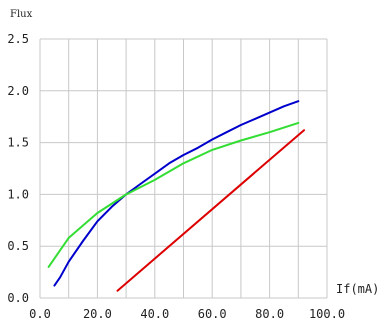 Image resolution: width=380 pixels, height=323 pixels. I want to click on y-tick-label: 1.0, so click(18, 194).